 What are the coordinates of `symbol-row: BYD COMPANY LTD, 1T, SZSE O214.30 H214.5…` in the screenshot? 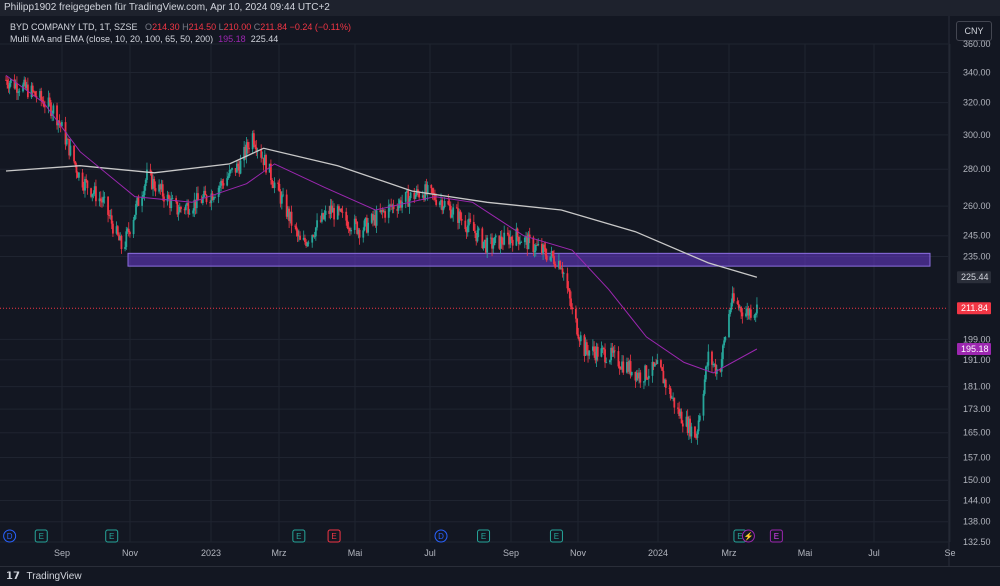 It's located at (180, 27).